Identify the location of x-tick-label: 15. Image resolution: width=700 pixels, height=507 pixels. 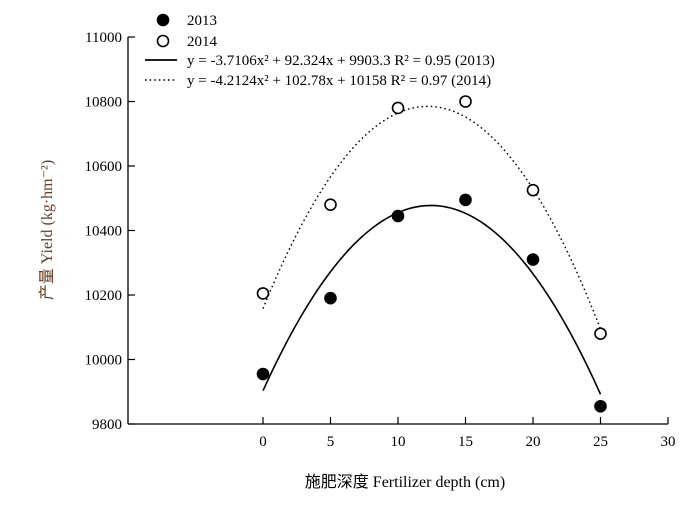
(465, 442).